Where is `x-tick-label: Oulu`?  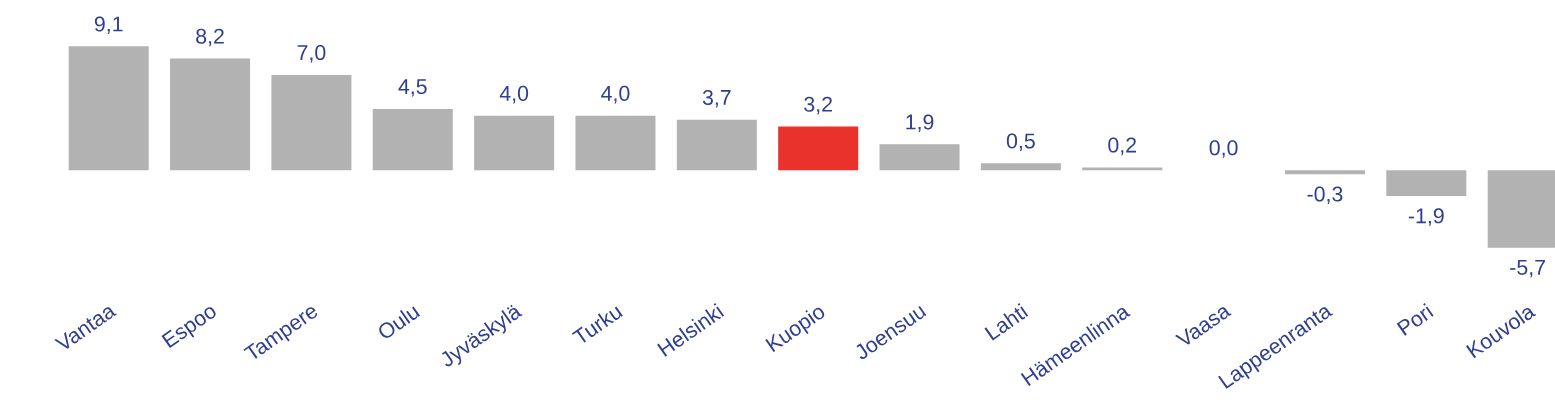
x-tick-label: Oulu is located at coordinates (400, 322).